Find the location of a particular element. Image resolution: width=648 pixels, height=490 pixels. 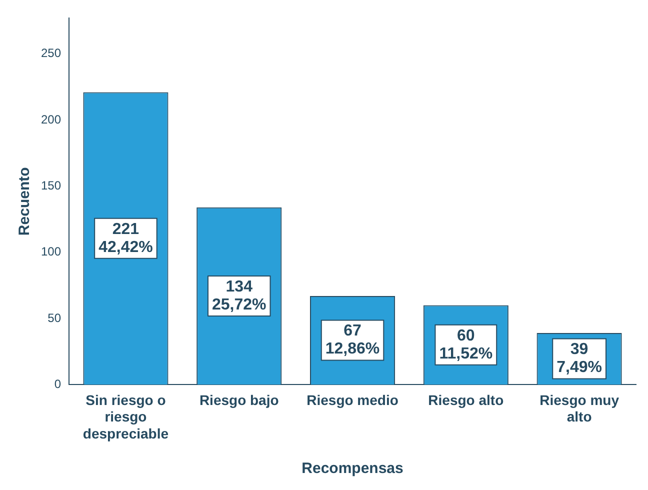

data-label: 60 11,52% is located at coordinates (466, 344).